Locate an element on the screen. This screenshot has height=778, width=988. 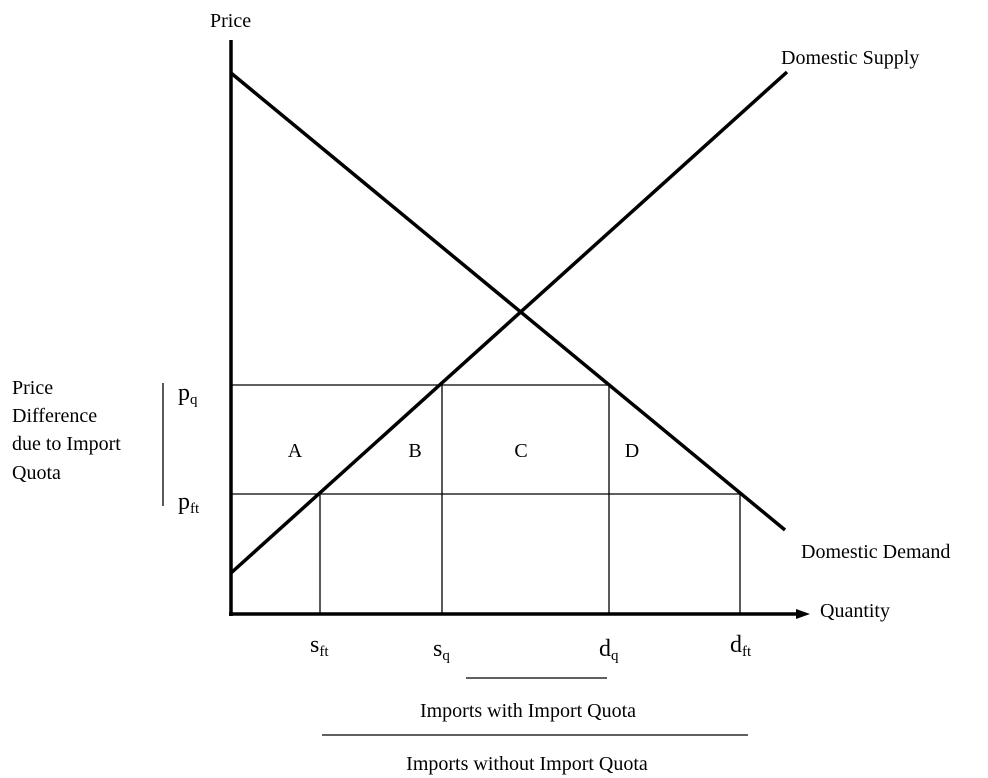
area-label: A is located at coordinates (295, 451).